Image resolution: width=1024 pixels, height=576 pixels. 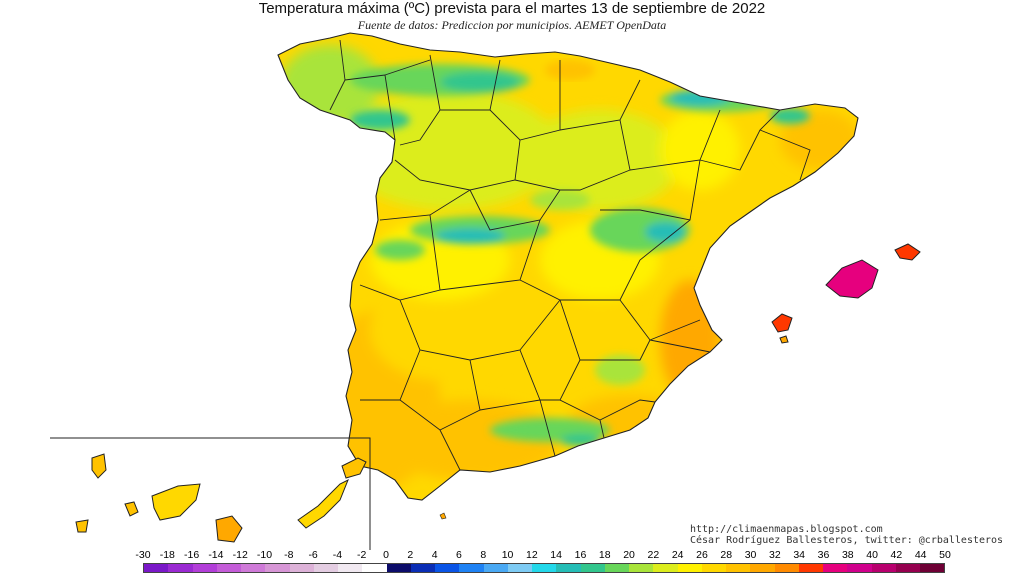 I want to click on legend-tick-label: 6, so click(x=459, y=555).